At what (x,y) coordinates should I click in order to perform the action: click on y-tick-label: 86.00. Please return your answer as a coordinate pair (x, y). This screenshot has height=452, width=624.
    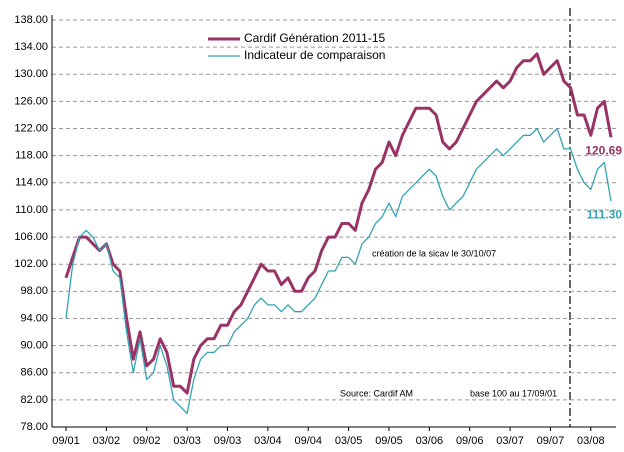
    Looking at the image, I should click on (34, 373).